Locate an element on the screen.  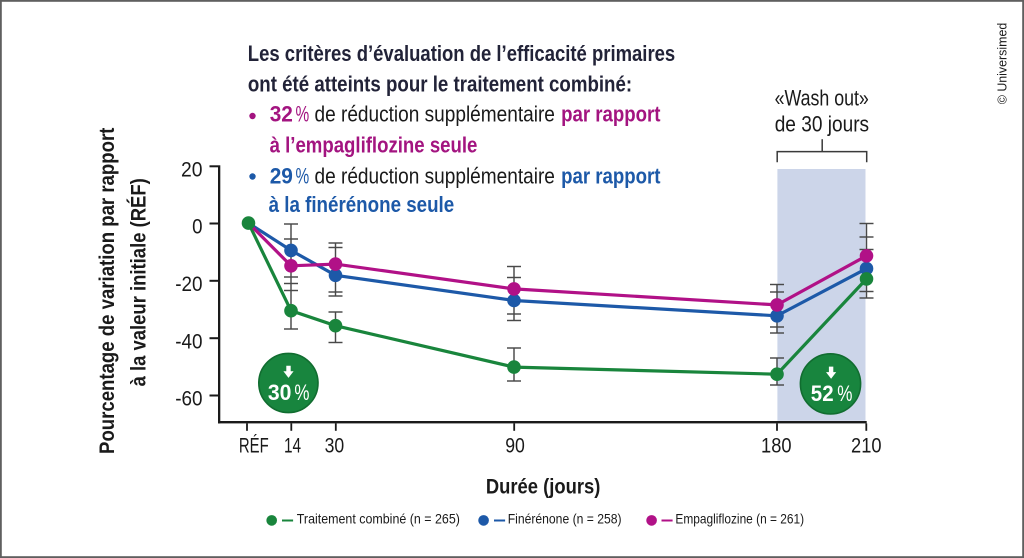
svg-text: -20 is located at coordinates (188, 284).